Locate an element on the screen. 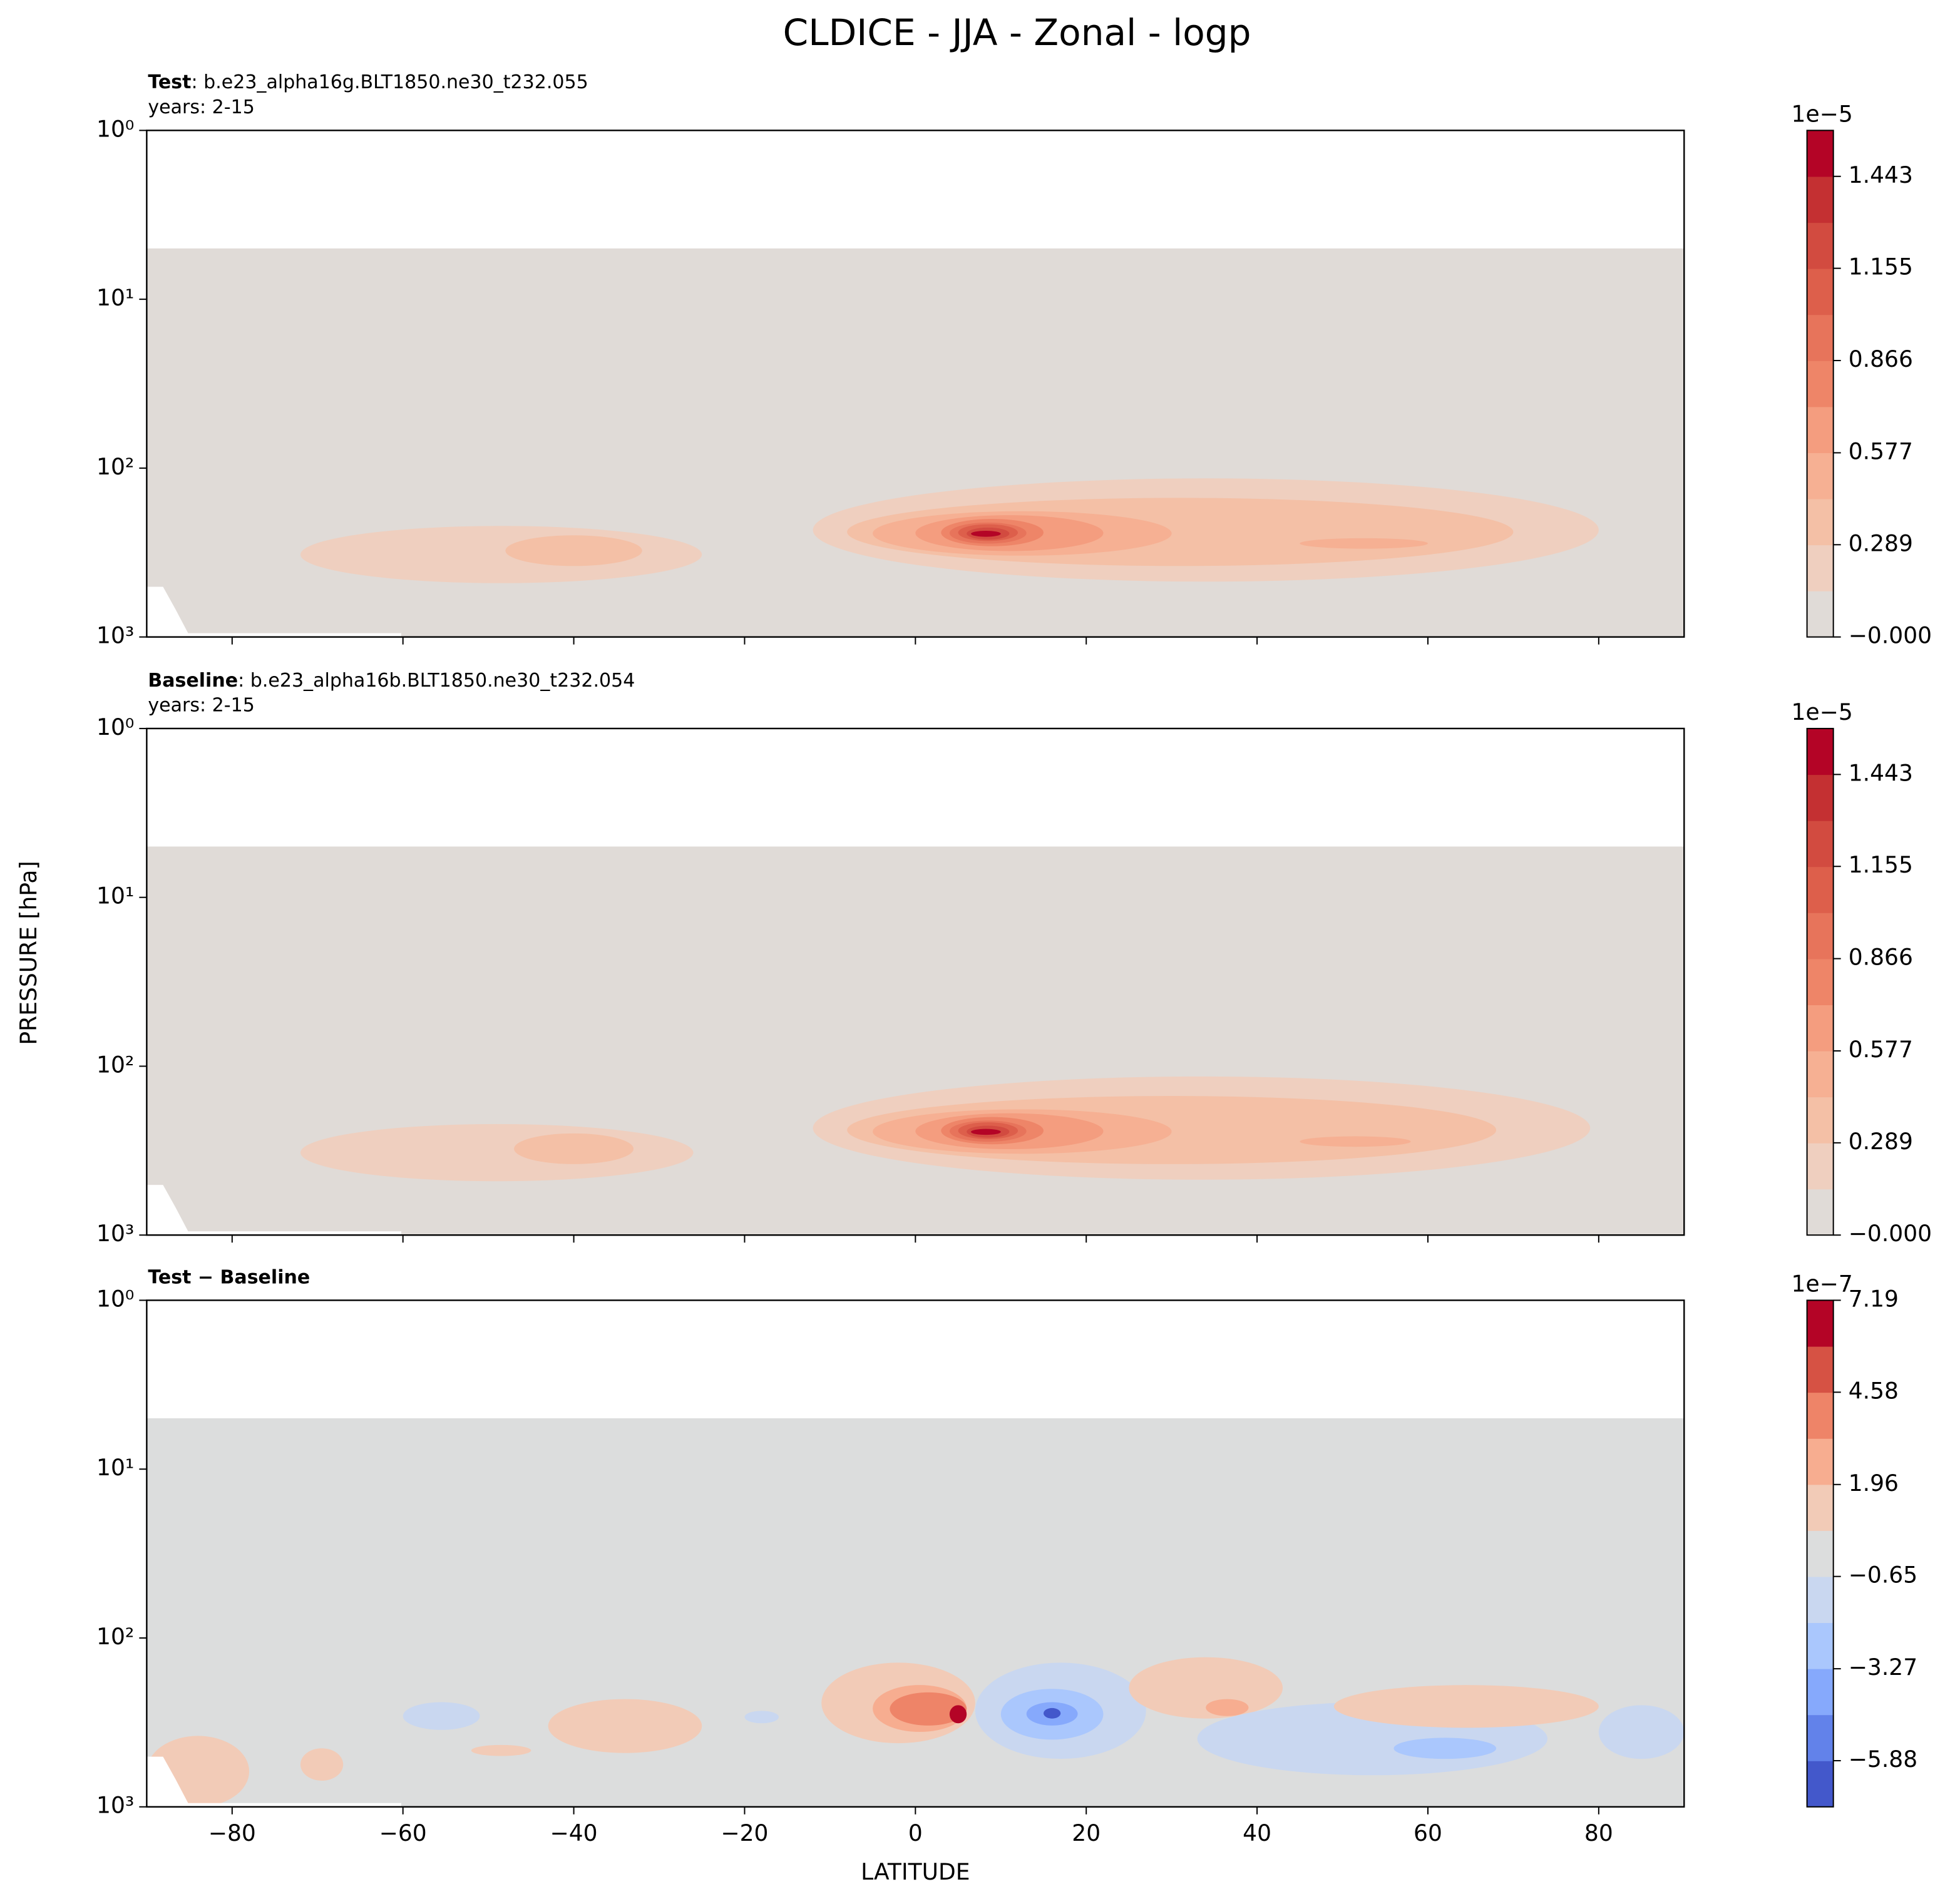 The image size is (1960, 1899). colorbar-tick-label: 7.19 is located at coordinates (1874, 1299).